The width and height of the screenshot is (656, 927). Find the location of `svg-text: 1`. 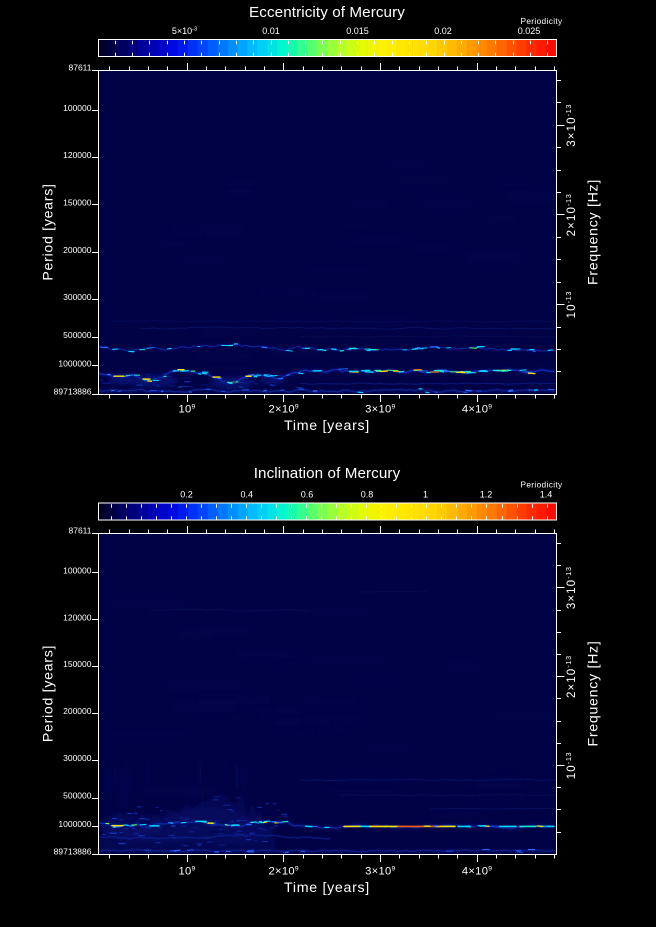

svg-text: 1 is located at coordinates (425, 495).